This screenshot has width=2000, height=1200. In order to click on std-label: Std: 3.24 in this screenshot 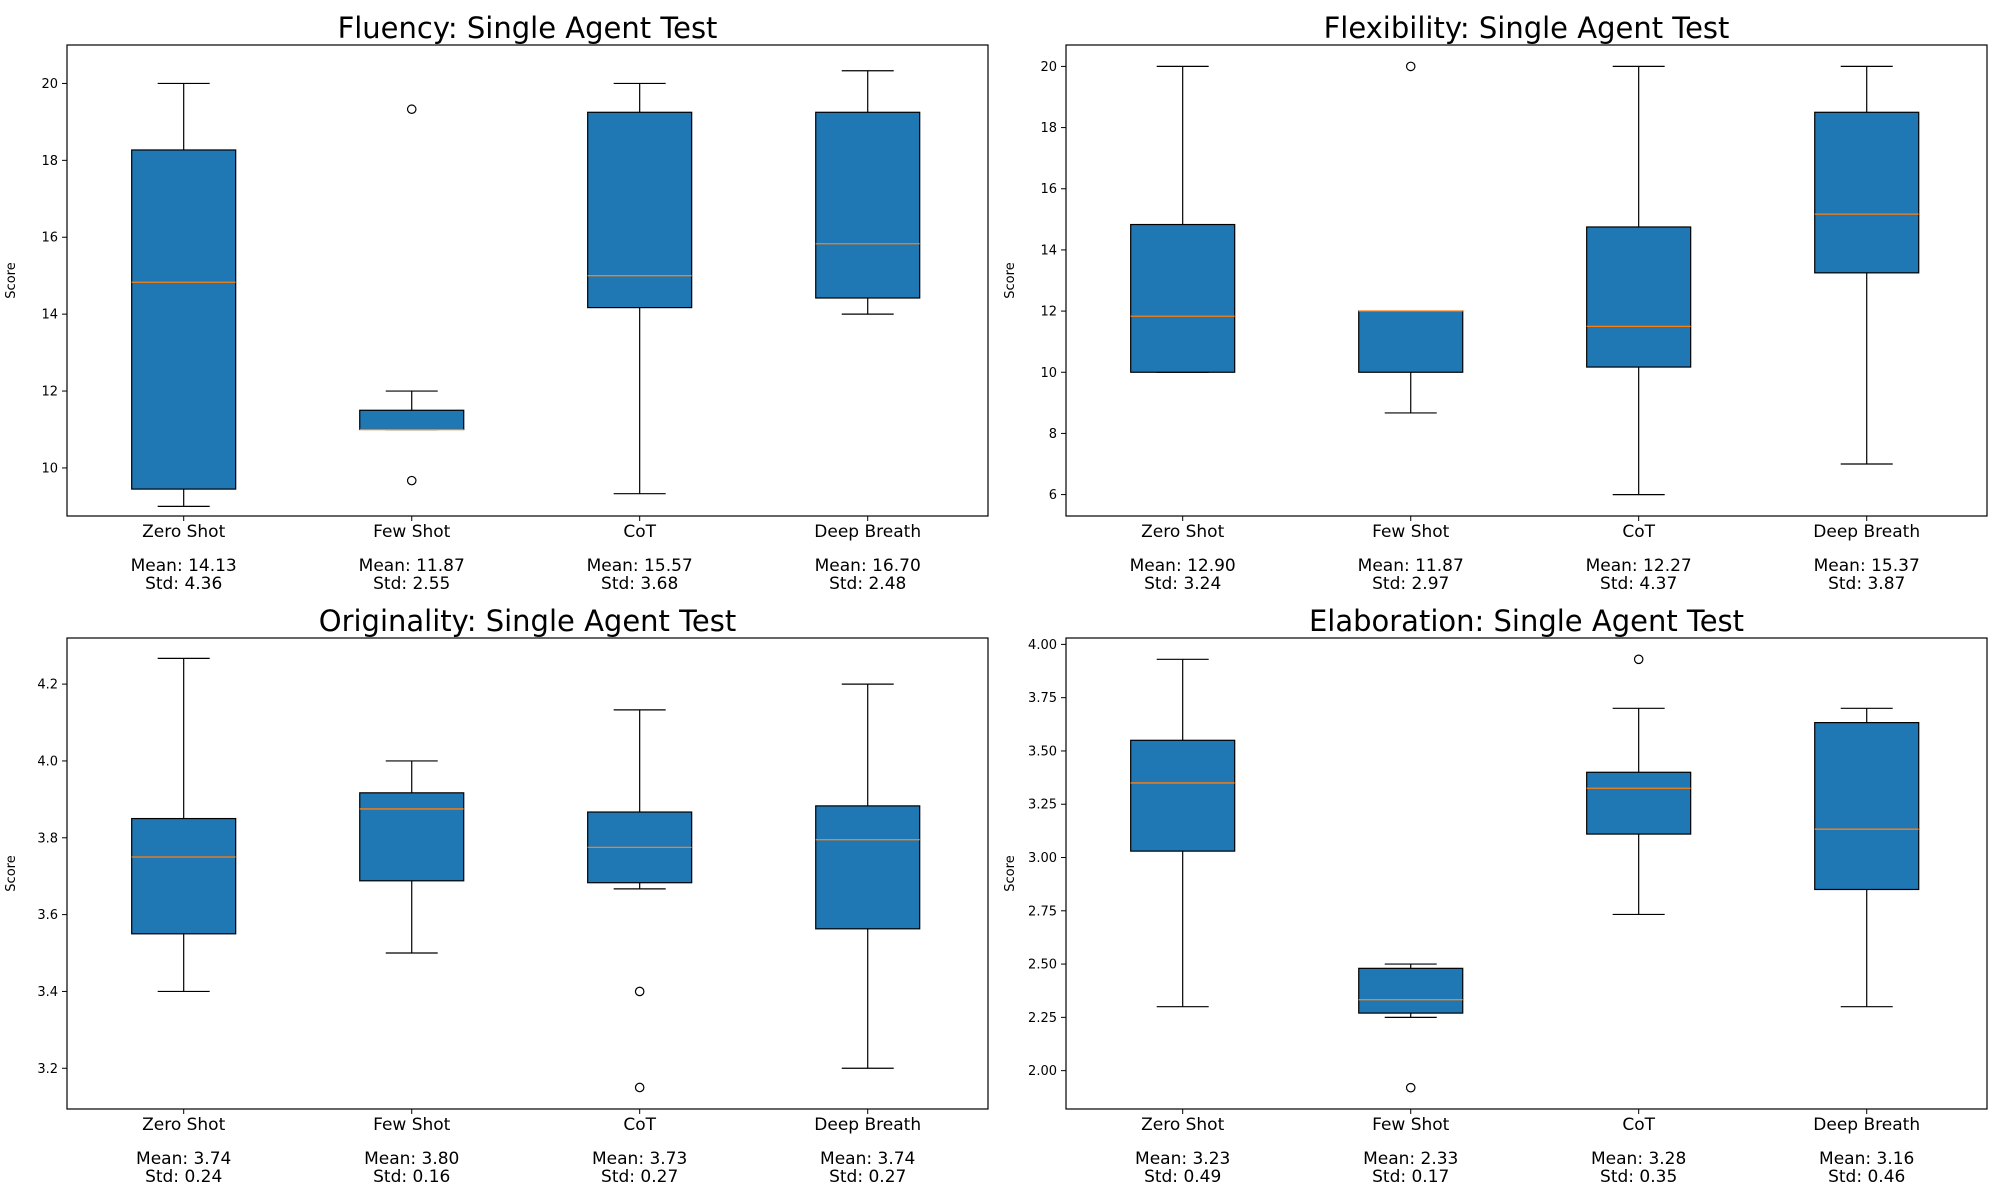, I will do `click(1182, 584)`.